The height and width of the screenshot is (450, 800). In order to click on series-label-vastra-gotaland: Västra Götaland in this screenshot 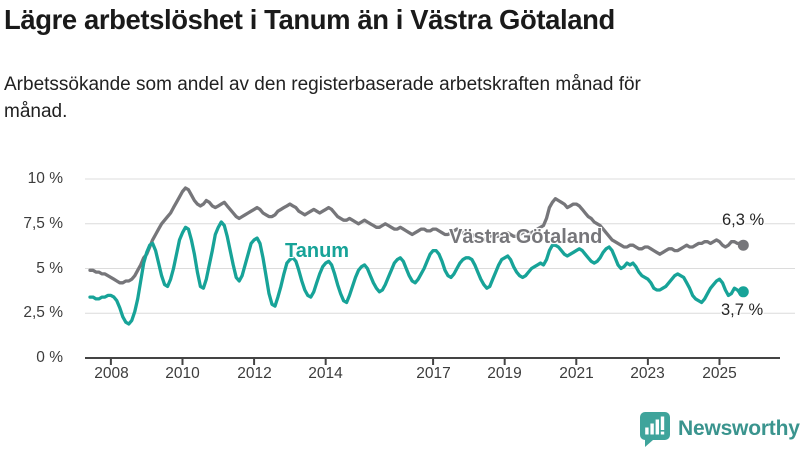, I will do `click(526, 237)`.